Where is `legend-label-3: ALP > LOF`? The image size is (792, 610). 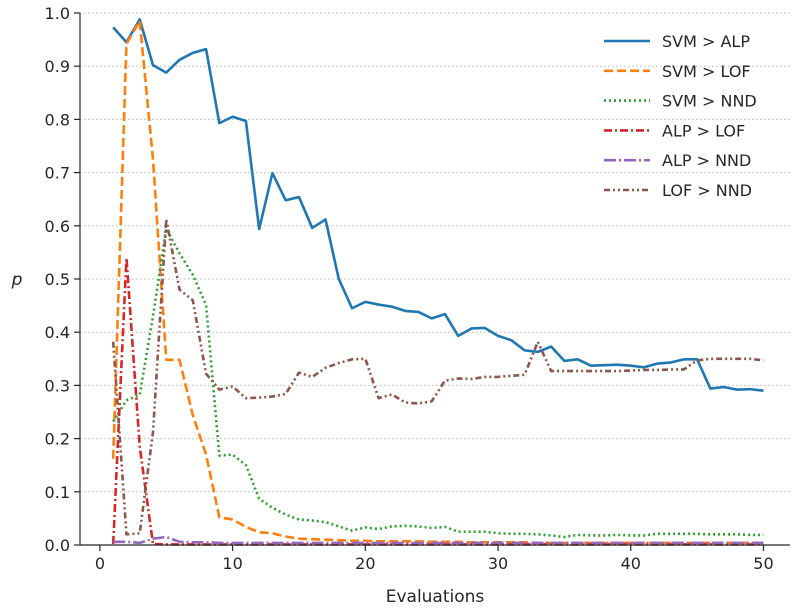 legend-label-3: ALP > LOF is located at coordinates (703, 130).